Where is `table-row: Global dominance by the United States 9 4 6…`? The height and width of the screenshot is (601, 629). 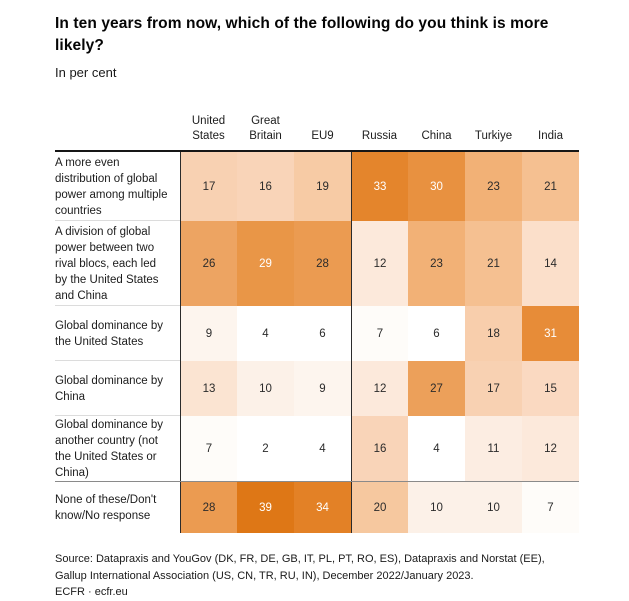 table-row: Global dominance by the United States 9 4 6… is located at coordinates (317, 333).